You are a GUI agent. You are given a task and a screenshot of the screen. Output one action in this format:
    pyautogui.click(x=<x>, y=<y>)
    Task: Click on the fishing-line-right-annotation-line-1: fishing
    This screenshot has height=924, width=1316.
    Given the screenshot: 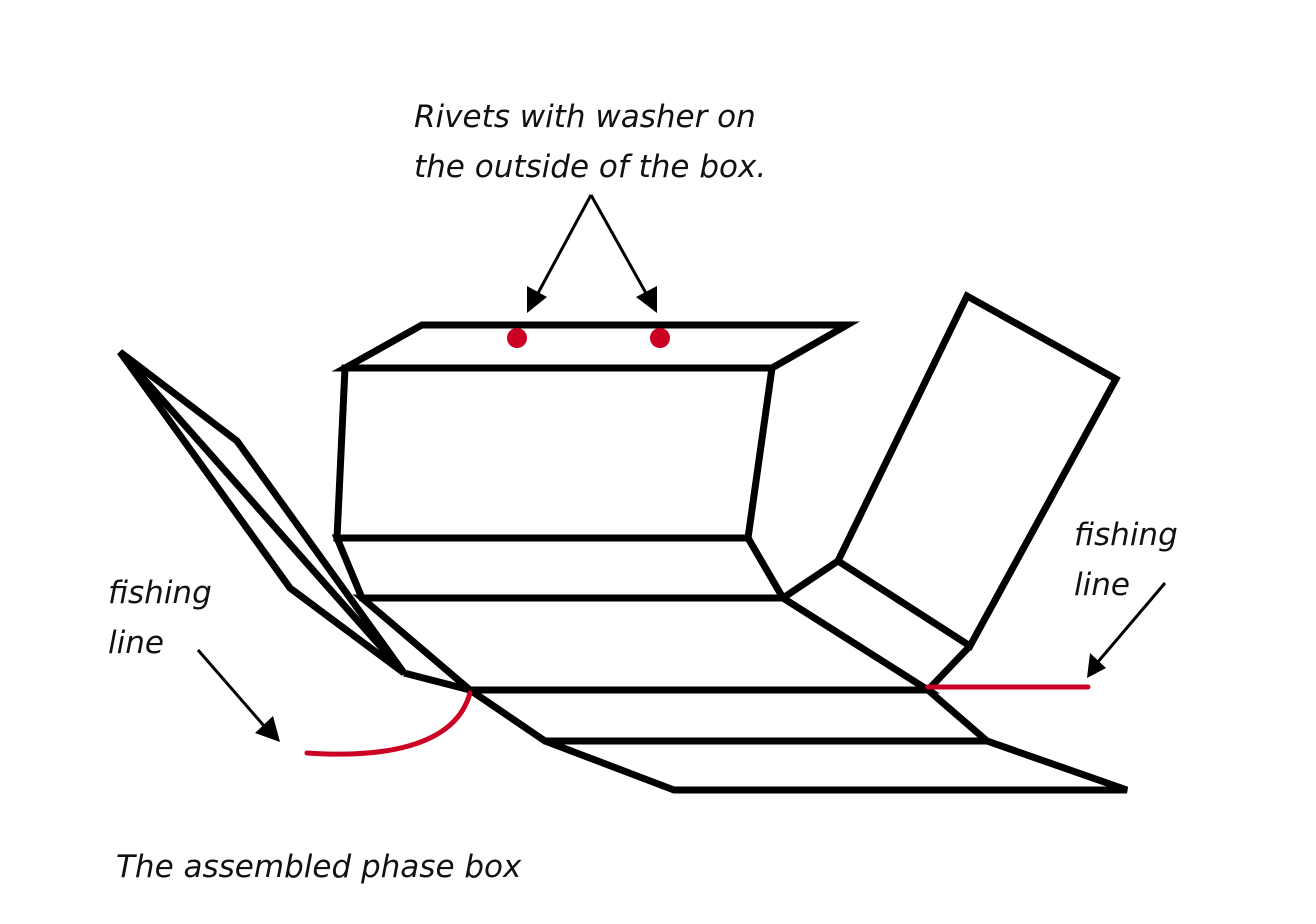 What is the action you would take?
    pyautogui.click(x=1126, y=535)
    